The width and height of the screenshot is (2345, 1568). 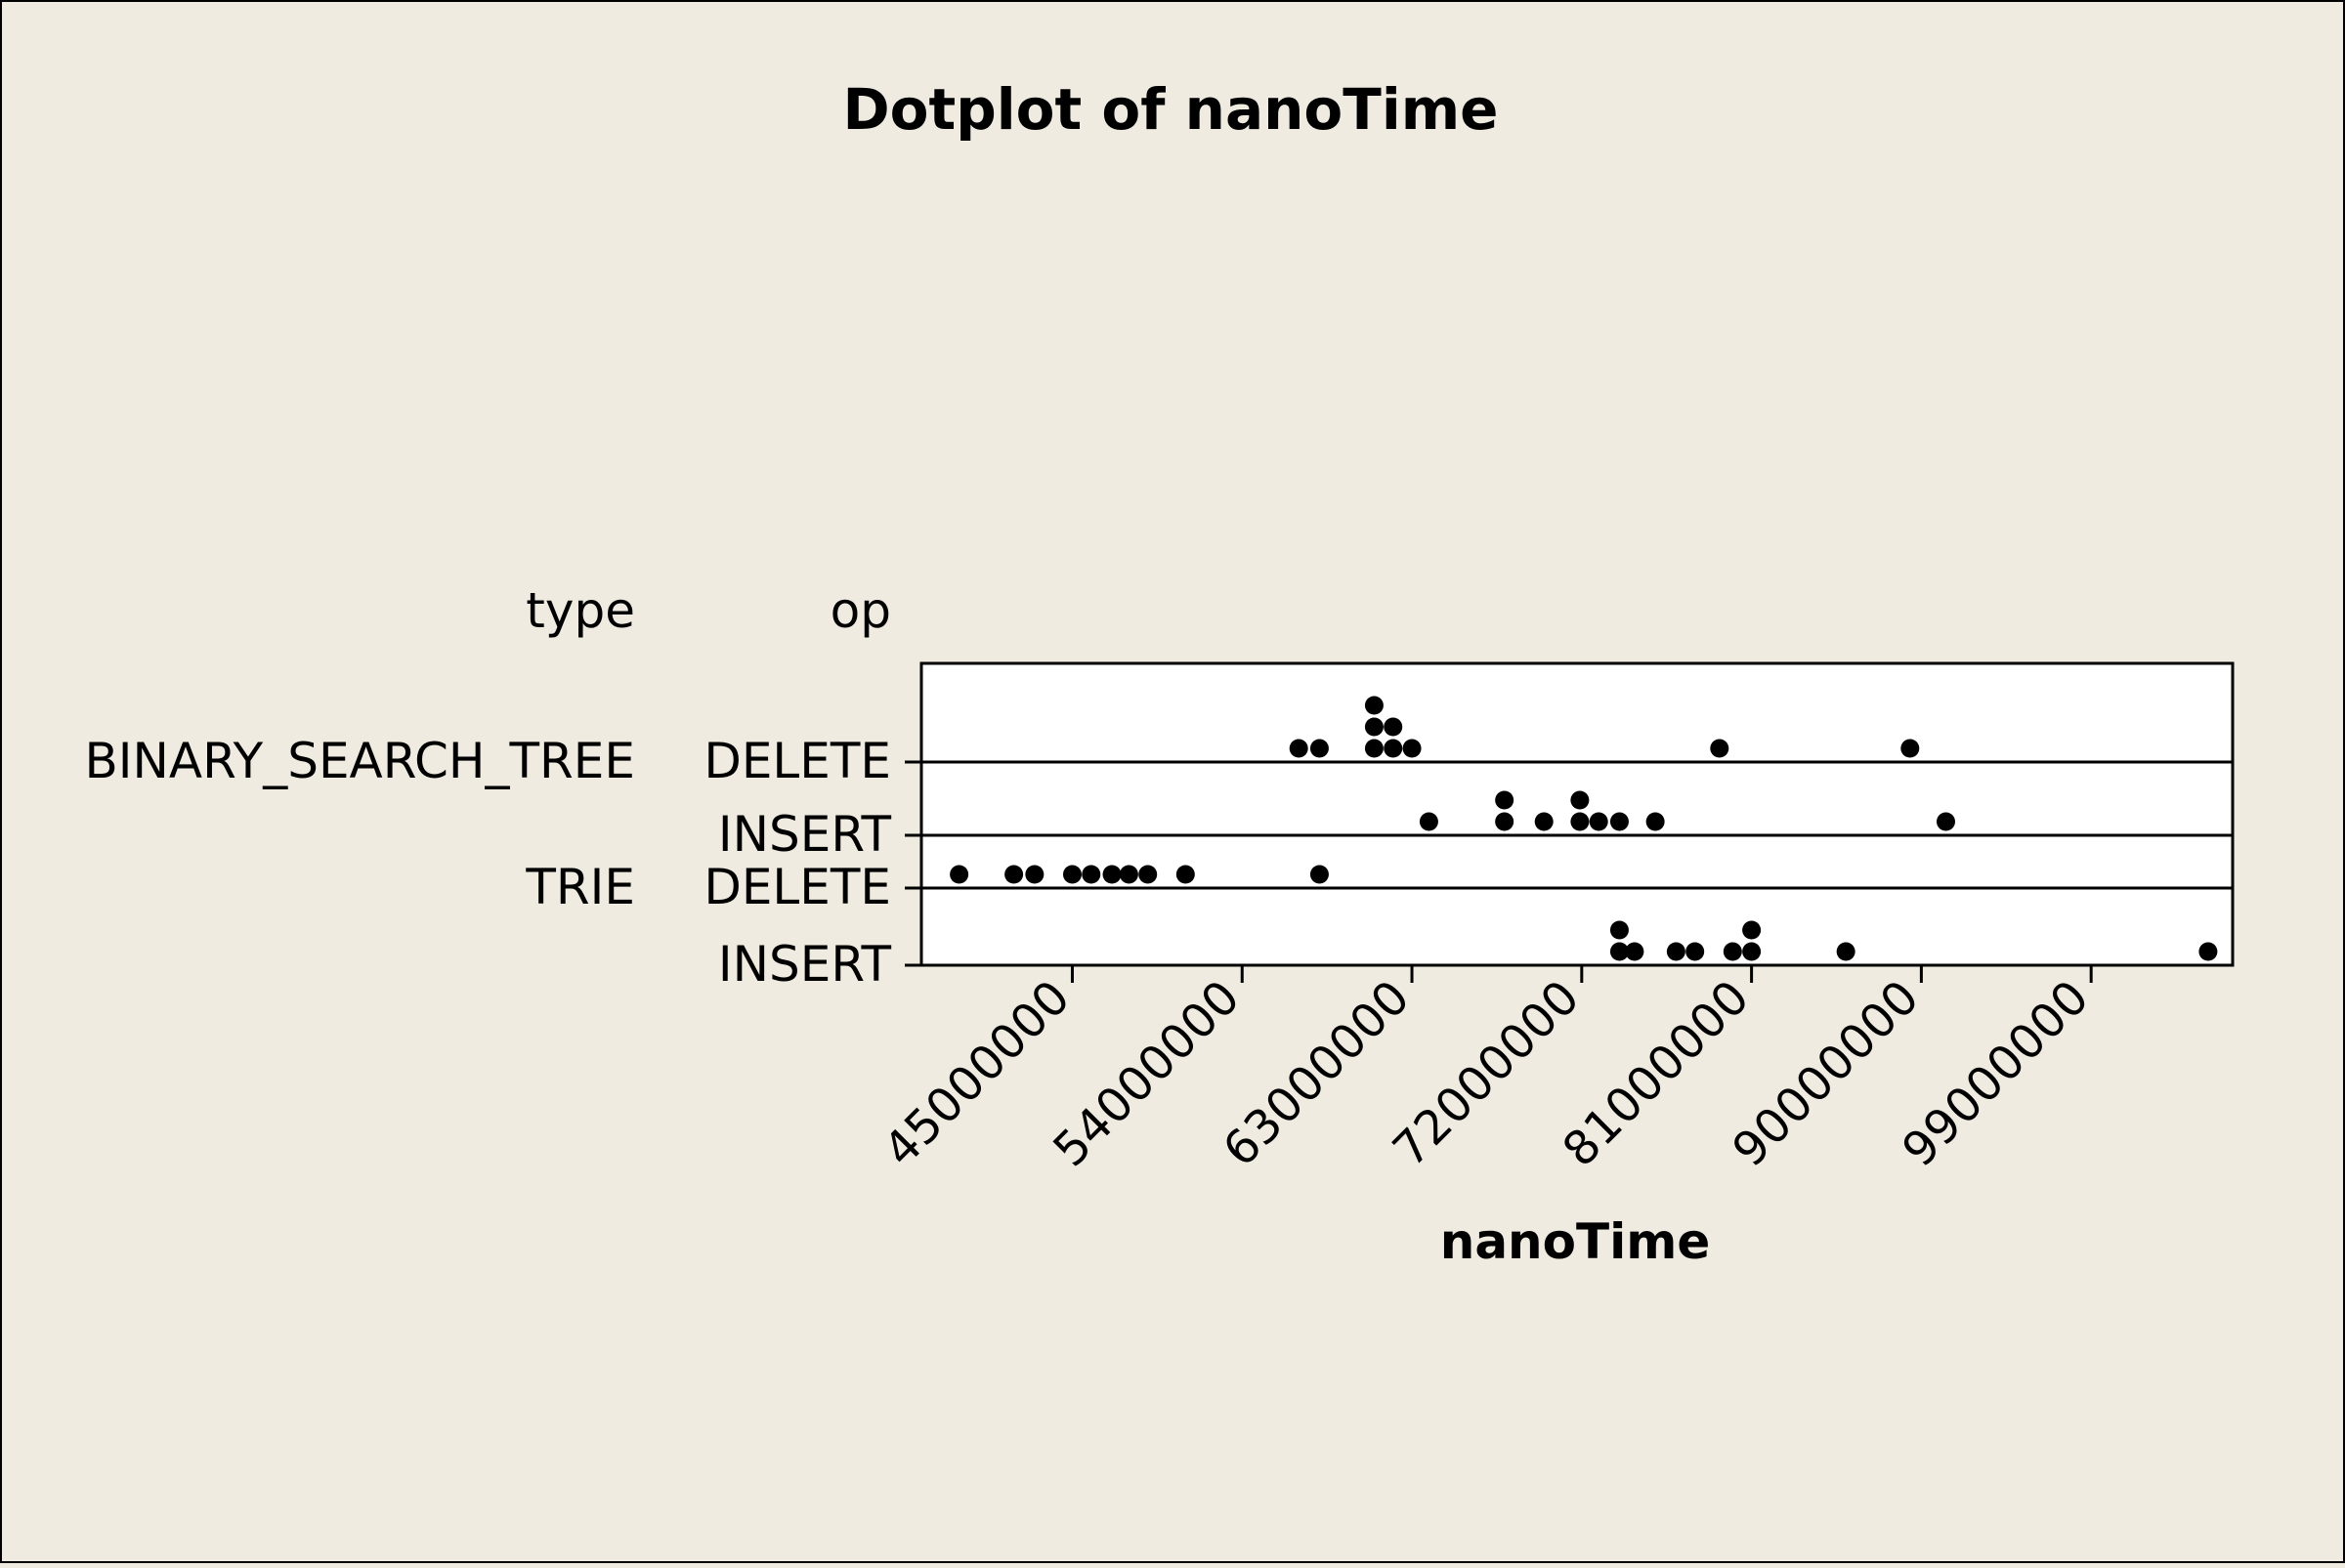 I want to click on type-column-header: type, so click(x=580, y=610).